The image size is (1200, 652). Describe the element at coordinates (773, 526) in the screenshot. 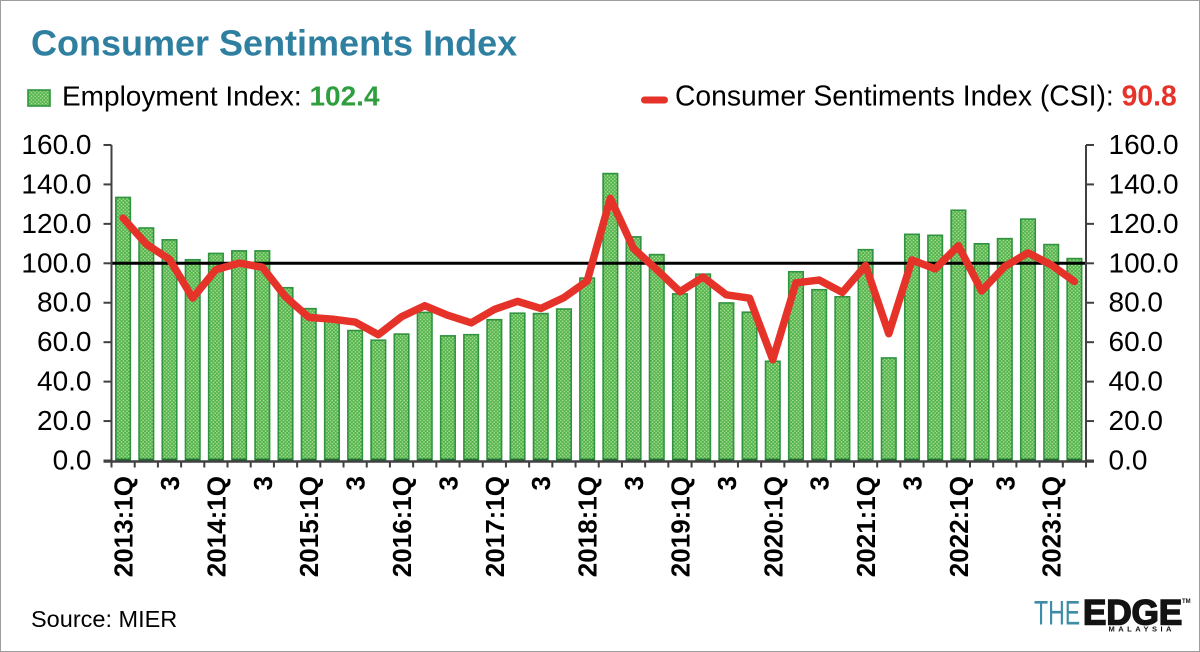

I see `svg-text: 2020:1Q` at that location.